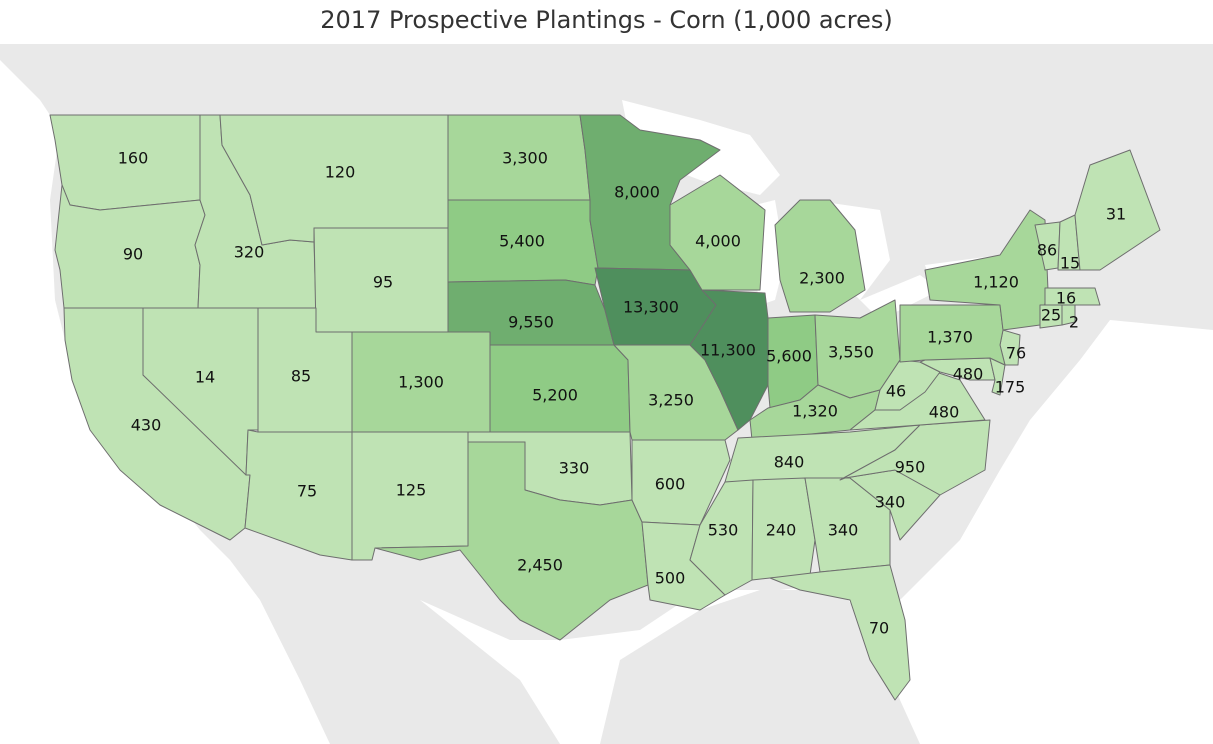 This screenshot has width=1213, height=744. What do you see at coordinates (411, 490) in the screenshot?
I see `state-value-label-nm: 125` at bounding box center [411, 490].